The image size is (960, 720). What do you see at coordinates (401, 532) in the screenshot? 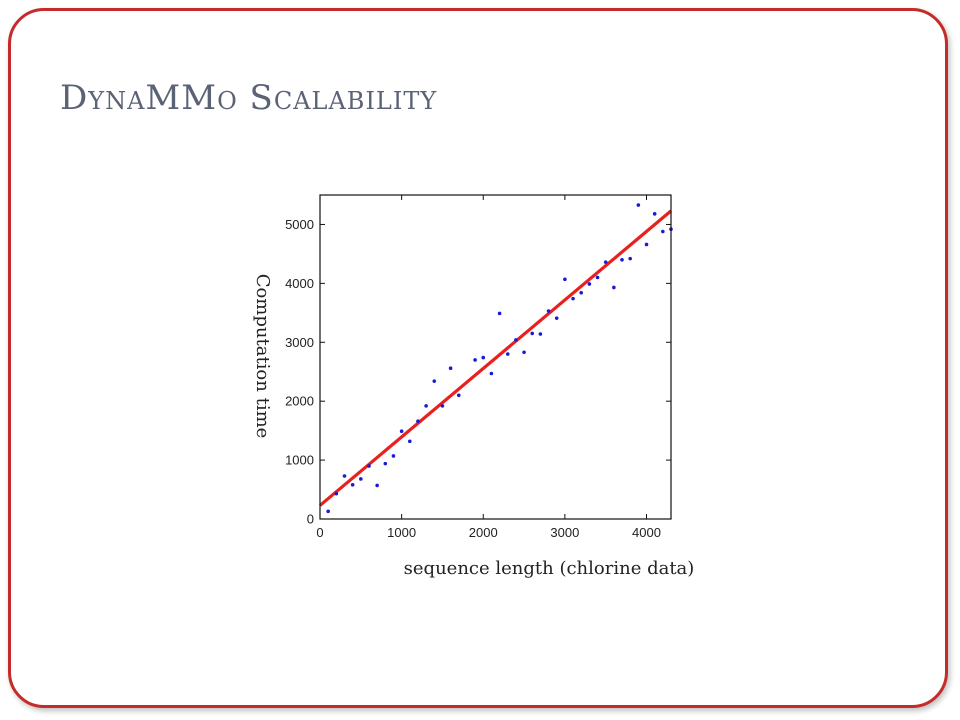
I see `x-tick-label: 1000` at bounding box center [401, 532].